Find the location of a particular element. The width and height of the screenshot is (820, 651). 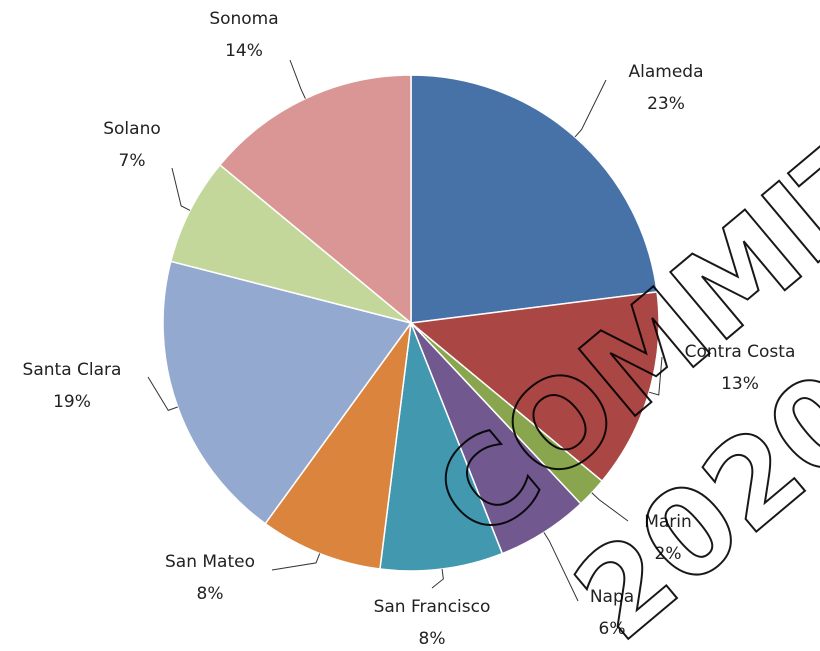

slice-label: Sonoma is located at coordinates (243, 19).